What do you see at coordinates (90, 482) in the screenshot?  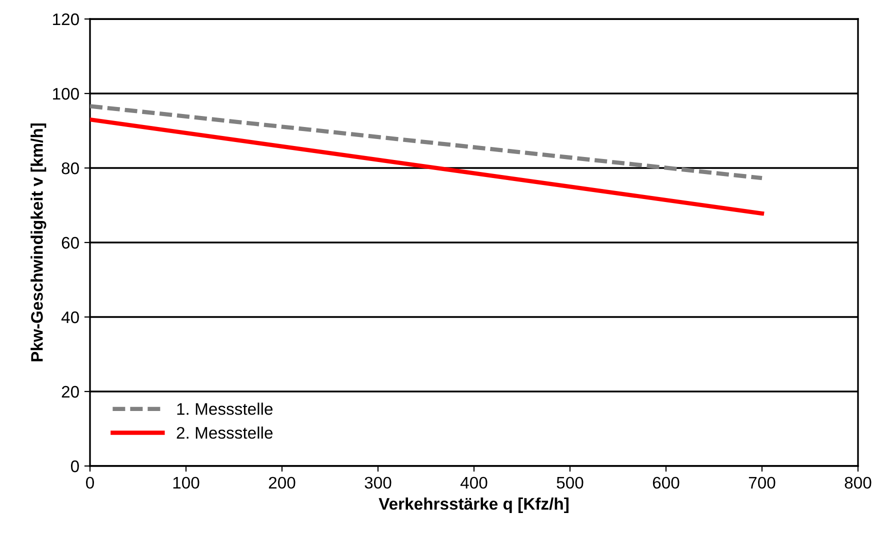 I see `x-tick-label: 0` at bounding box center [90, 482].